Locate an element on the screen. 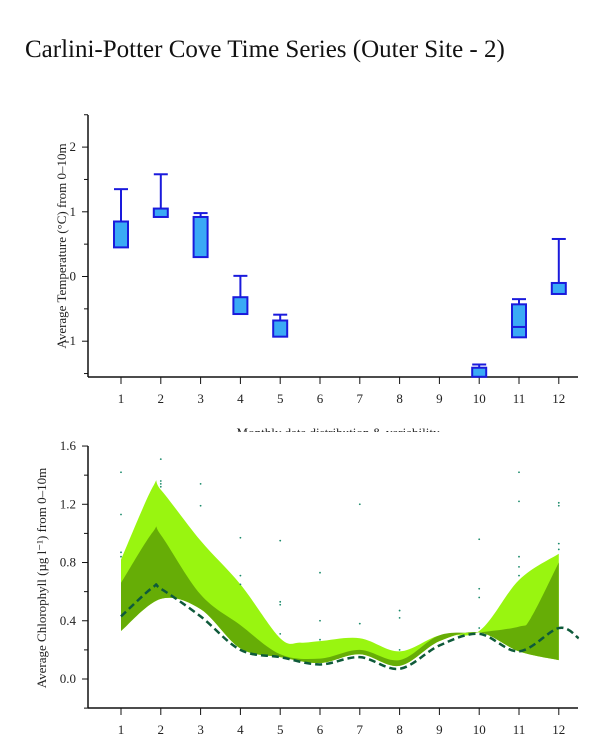 This screenshot has width=600, height=742. y-tick-label: 1.2 is located at coordinates (68, 503).